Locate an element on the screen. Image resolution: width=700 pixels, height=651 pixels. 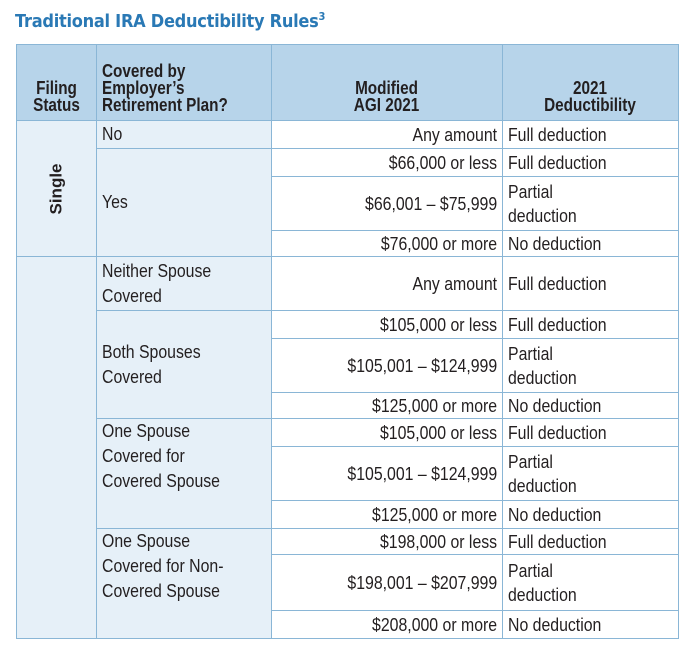
magi-value: $125,000 or more is located at coordinates (434, 405).